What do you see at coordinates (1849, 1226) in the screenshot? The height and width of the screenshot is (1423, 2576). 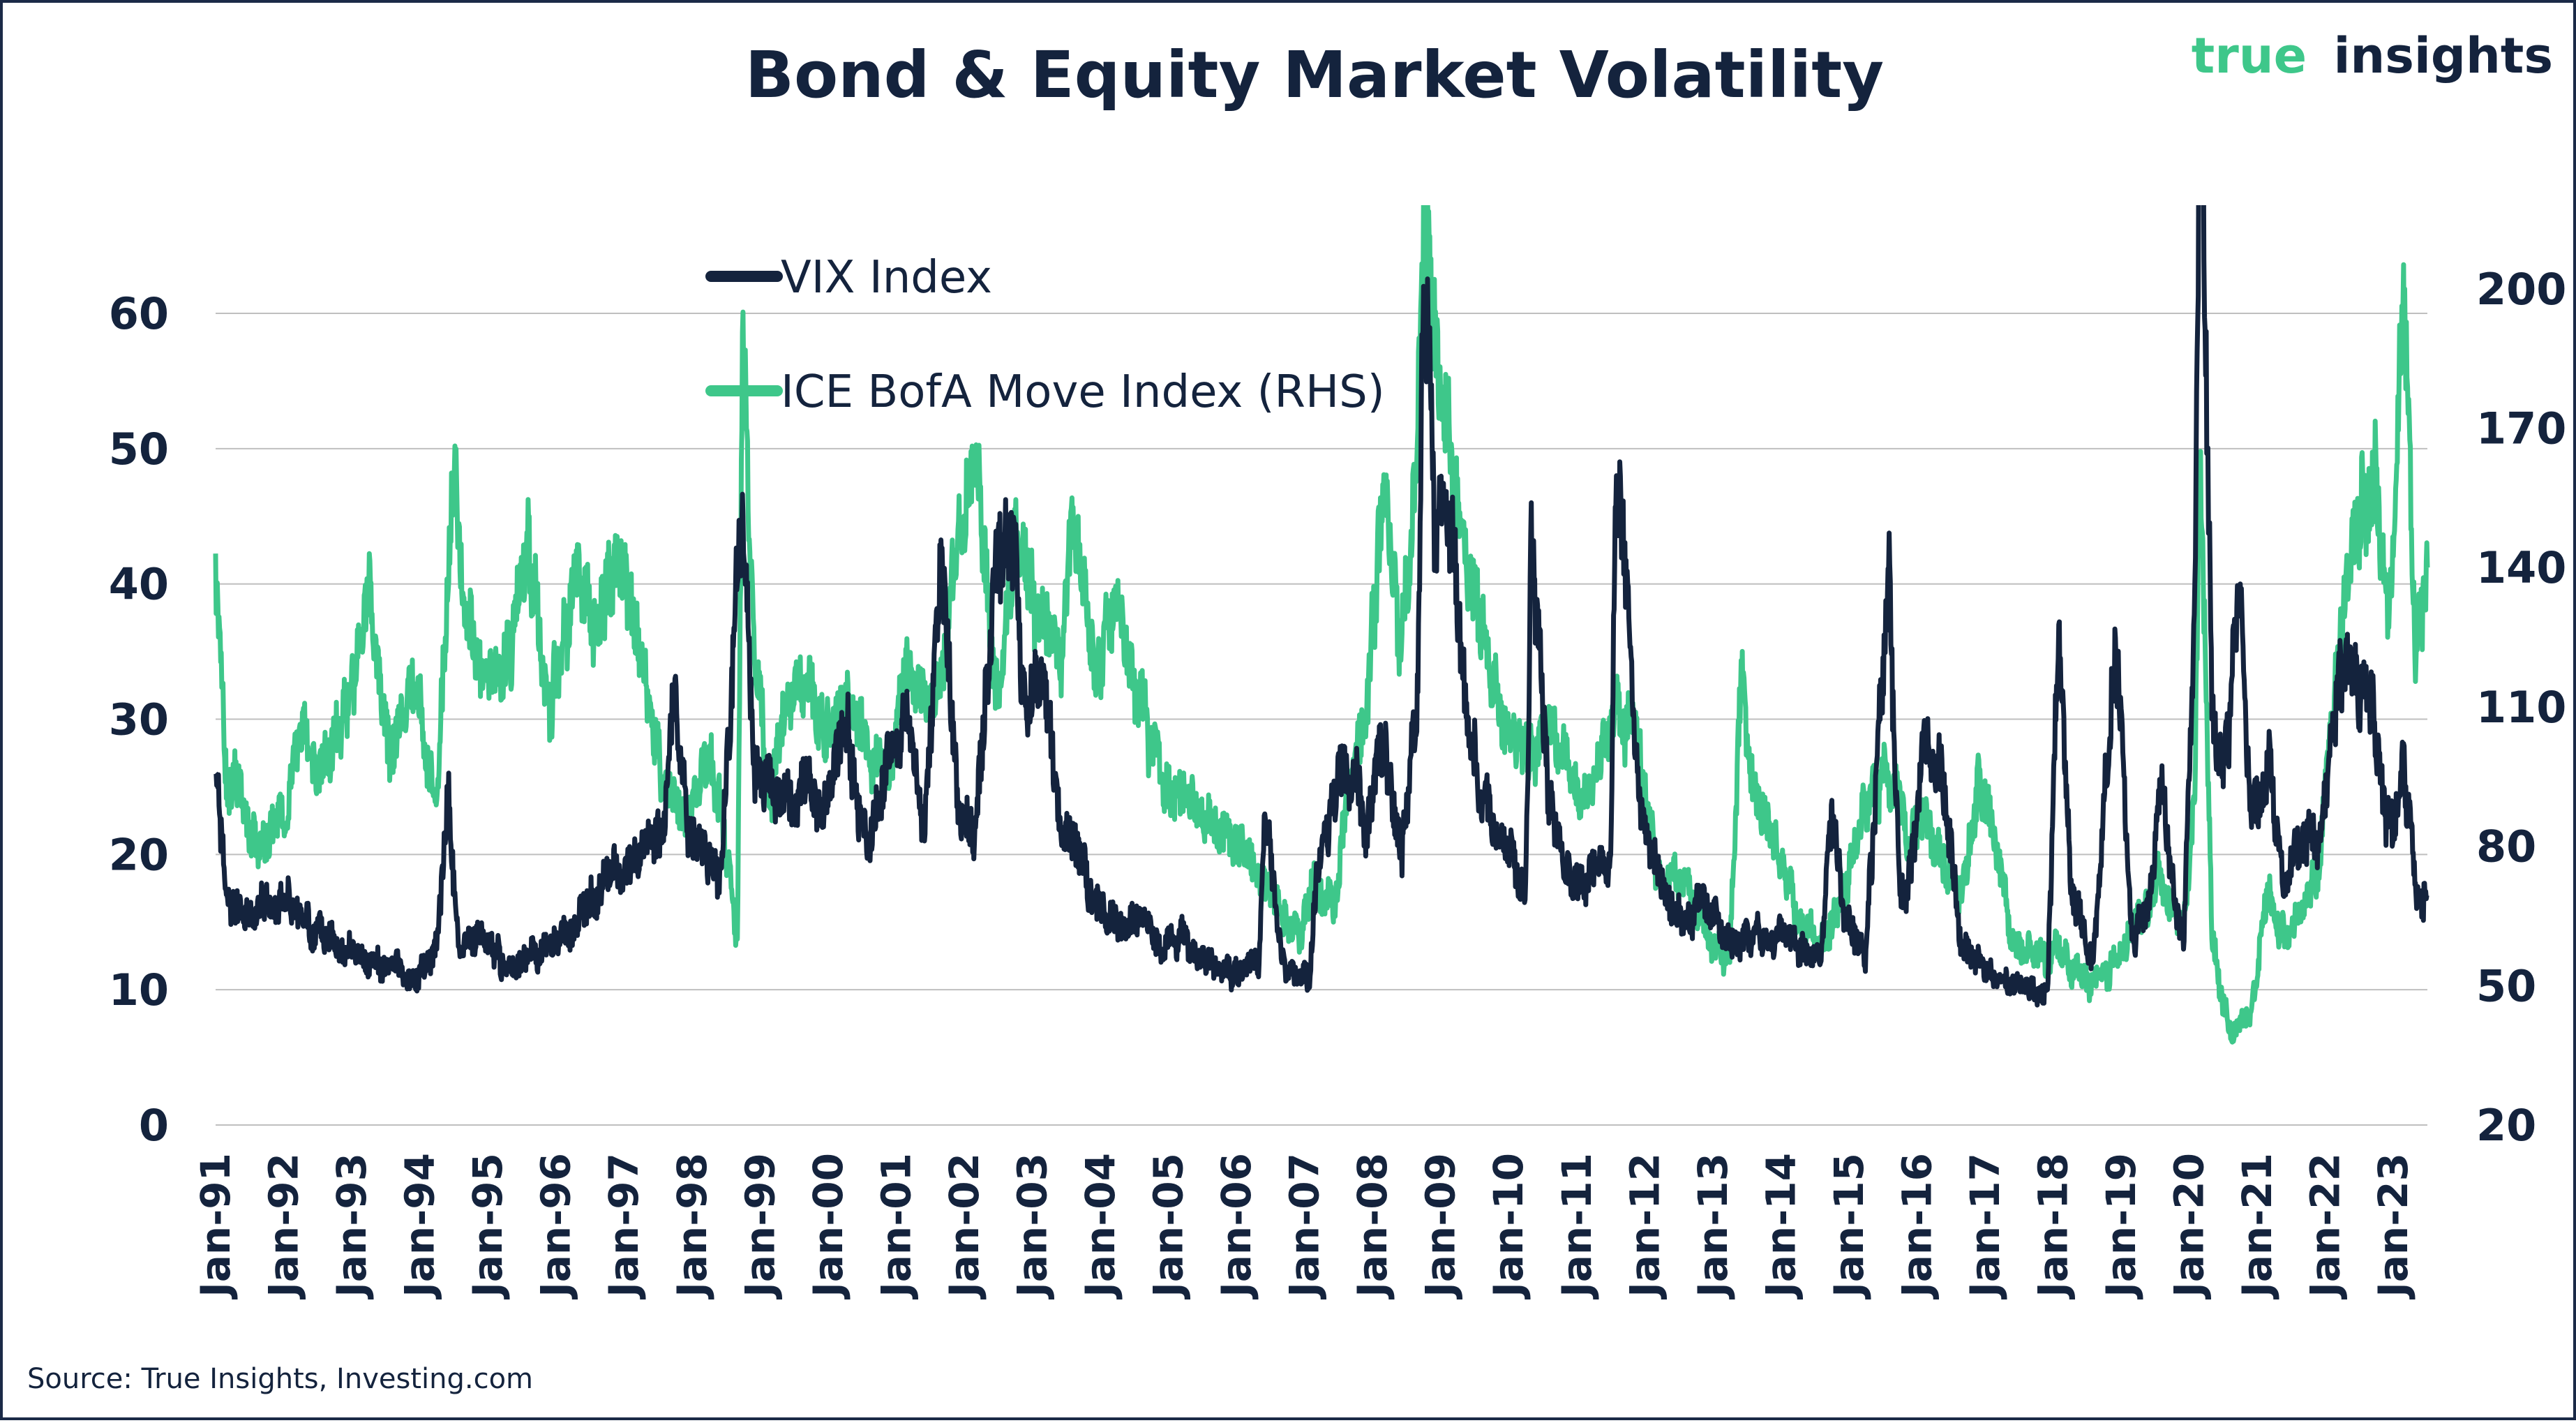 I see `x-tick-label: Jan-15` at bounding box center [1849, 1226].